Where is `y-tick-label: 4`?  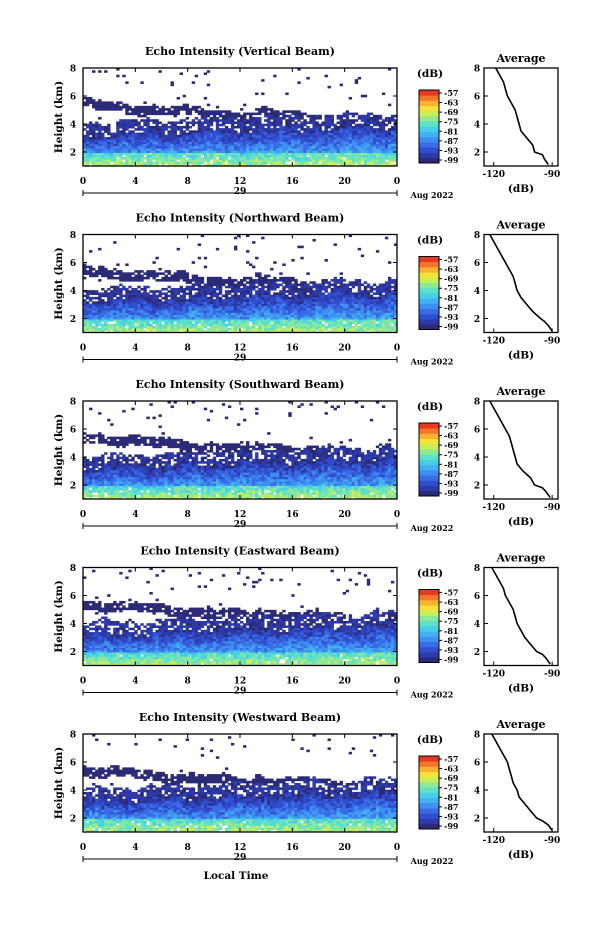
y-tick-label: 4 is located at coordinates (73, 126).